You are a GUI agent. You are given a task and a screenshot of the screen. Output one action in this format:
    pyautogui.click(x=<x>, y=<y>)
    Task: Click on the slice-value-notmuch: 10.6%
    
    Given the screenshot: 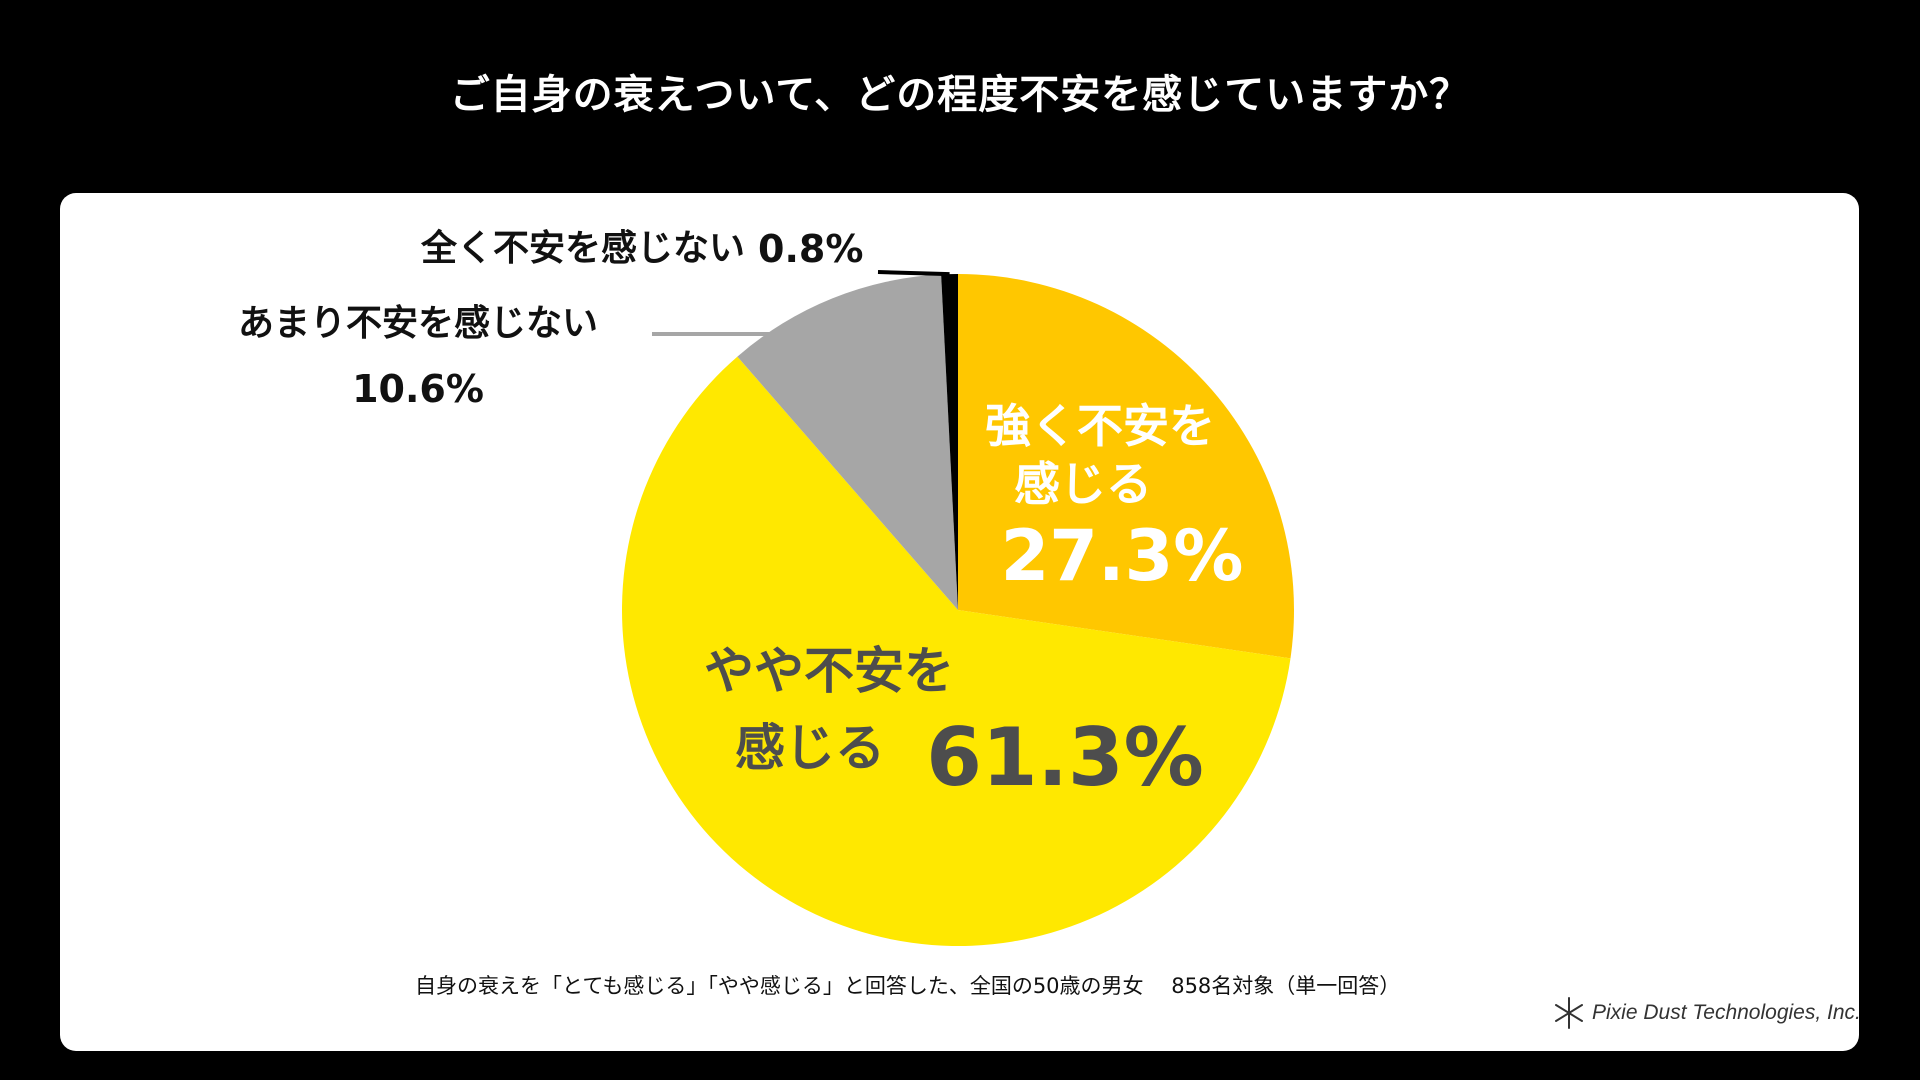 What is the action you would take?
    pyautogui.click(x=418, y=389)
    